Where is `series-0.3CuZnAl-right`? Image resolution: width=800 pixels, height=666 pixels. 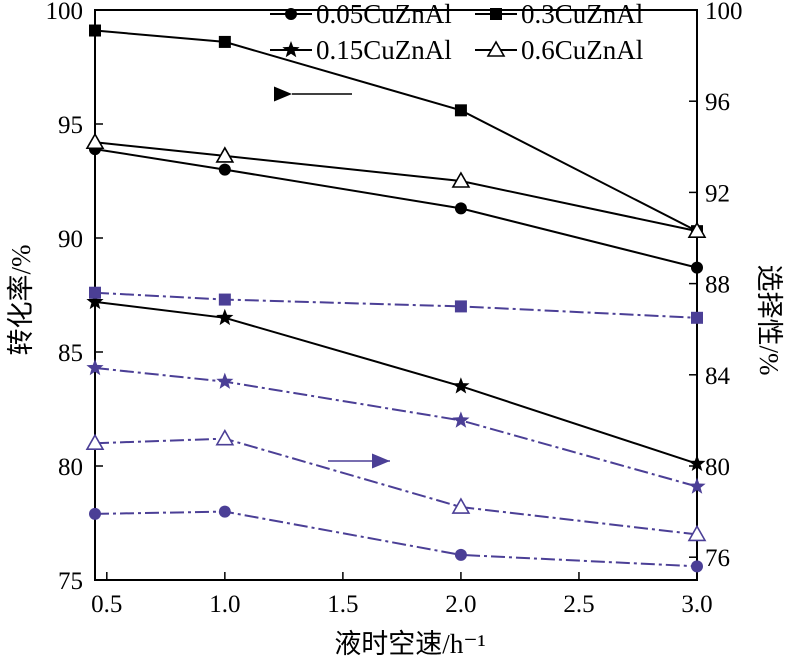 series-0.3CuZnAl-right is located at coordinates (396, 305).